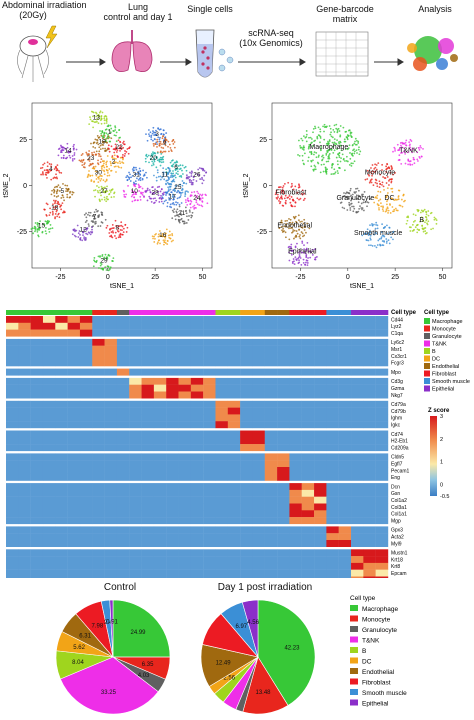 The height and width of the screenshot is (720, 474). What do you see at coordinates (51, 37) in the screenshot?
I see `lightning-icon` at bounding box center [51, 37].